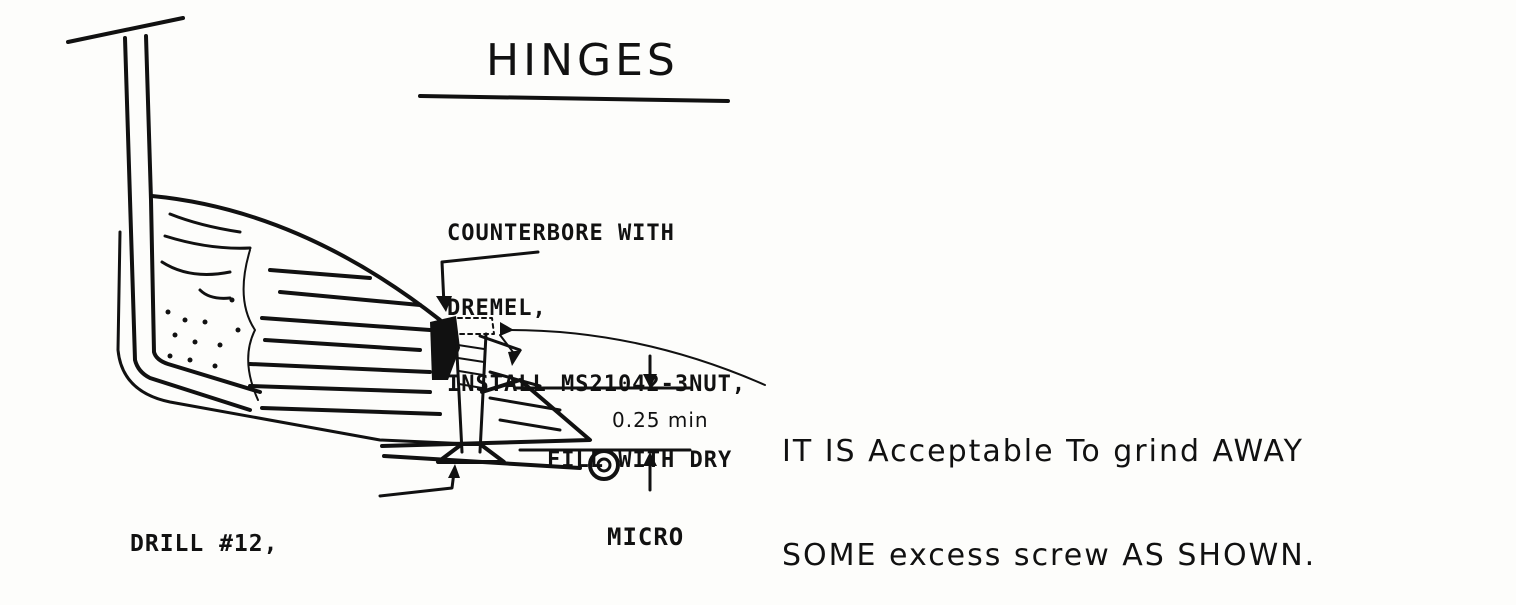  I want to click on micro-fill-dots, so click(203, 333).